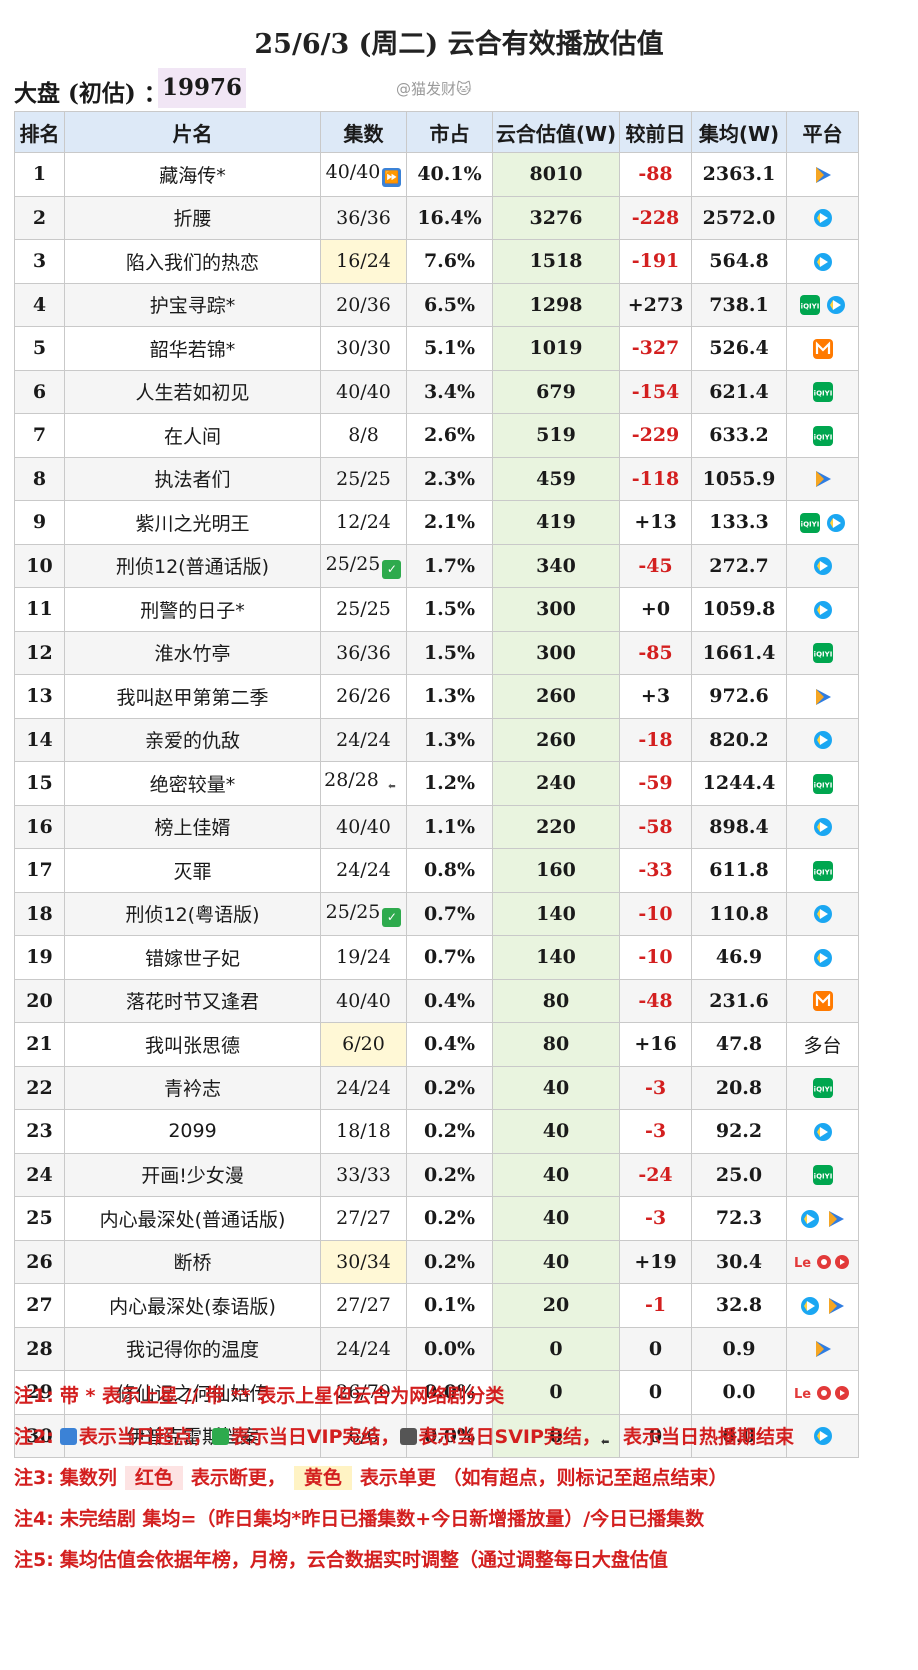 Image resolution: width=918 pixels, height=1670 pixels. Describe the element at coordinates (39, 696) in the screenshot. I see `cell-rank: 13` at that location.